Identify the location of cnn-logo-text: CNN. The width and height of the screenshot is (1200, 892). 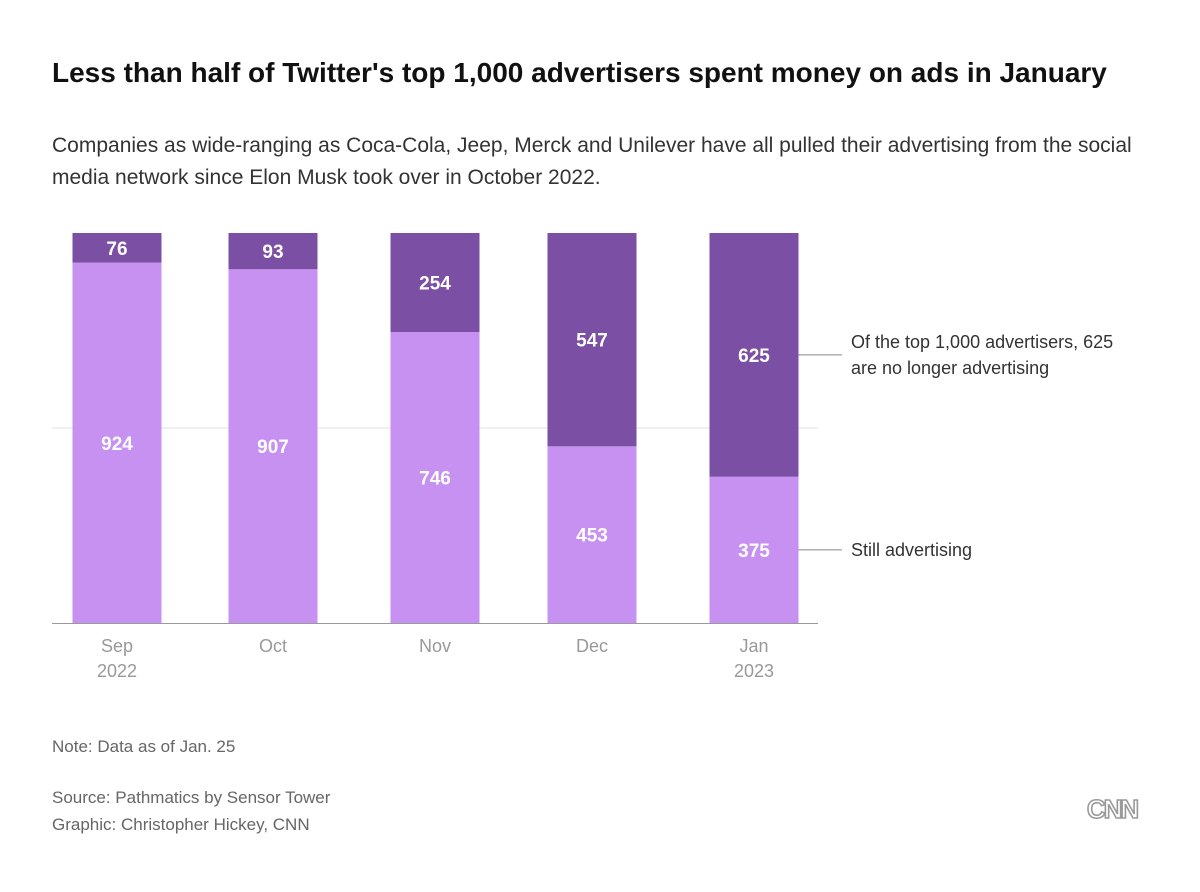
(1113, 809).